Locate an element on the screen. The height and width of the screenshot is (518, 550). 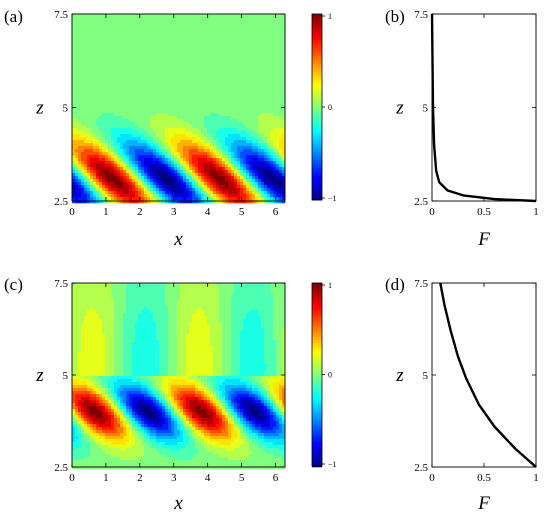
panel-1: (b) 0 0.5 1 2.5 5 7.5 Fz is located at coordinates (462, 128).